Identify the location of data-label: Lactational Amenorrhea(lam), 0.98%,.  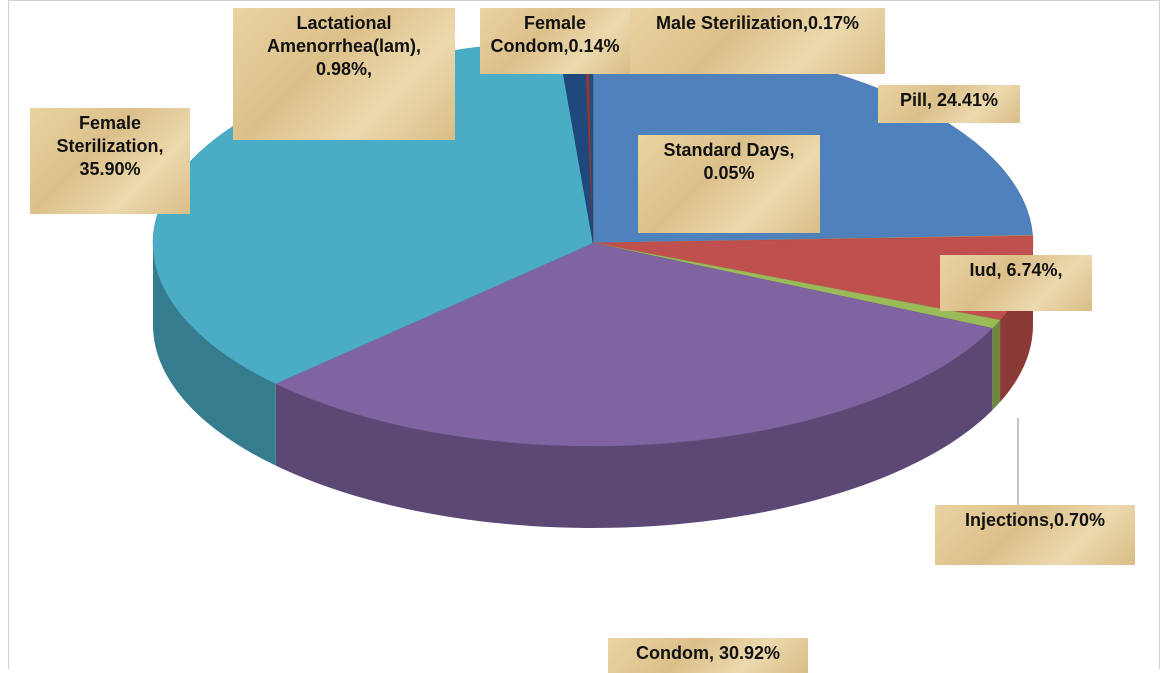
(344, 74).